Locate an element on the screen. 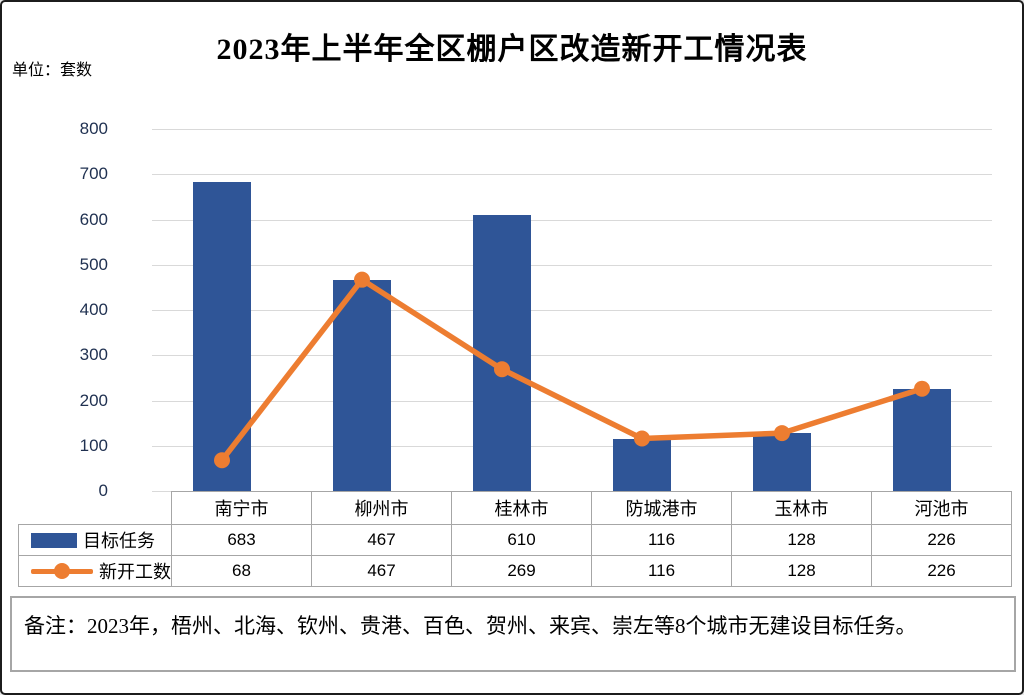  city-header-cell: 河池市 is located at coordinates (941, 508).